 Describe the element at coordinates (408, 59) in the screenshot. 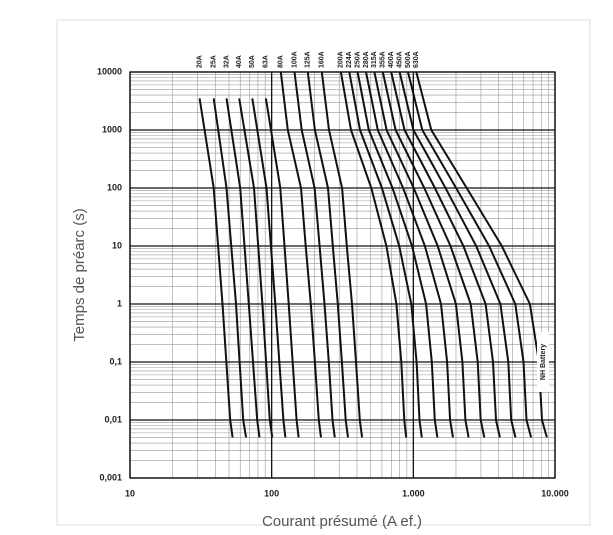

I see `curve-label: 500A` at that location.